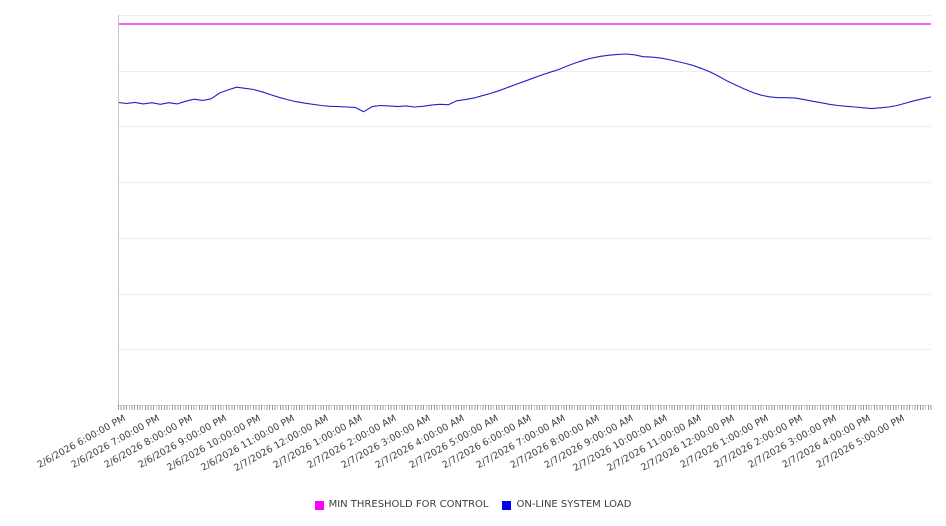  I want to click on legend-item-min-threshold: MIN THRESHOLD FOR CONTROL, so click(401, 504).